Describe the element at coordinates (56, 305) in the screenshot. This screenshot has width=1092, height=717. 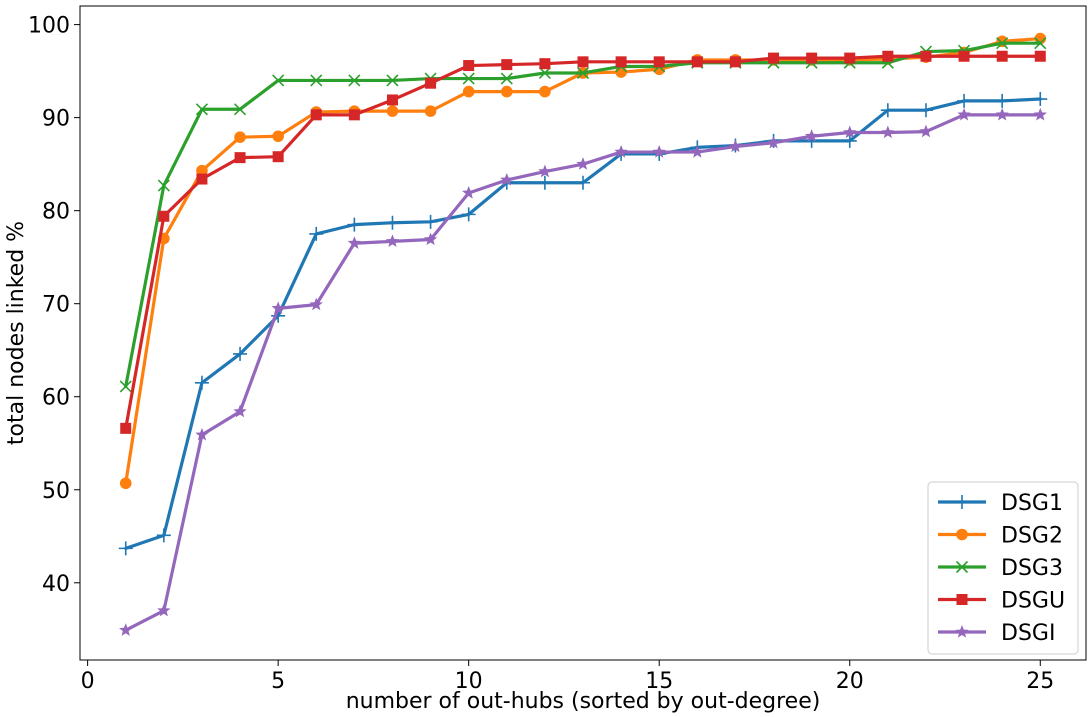
I see `y-tick-label: 70` at that location.